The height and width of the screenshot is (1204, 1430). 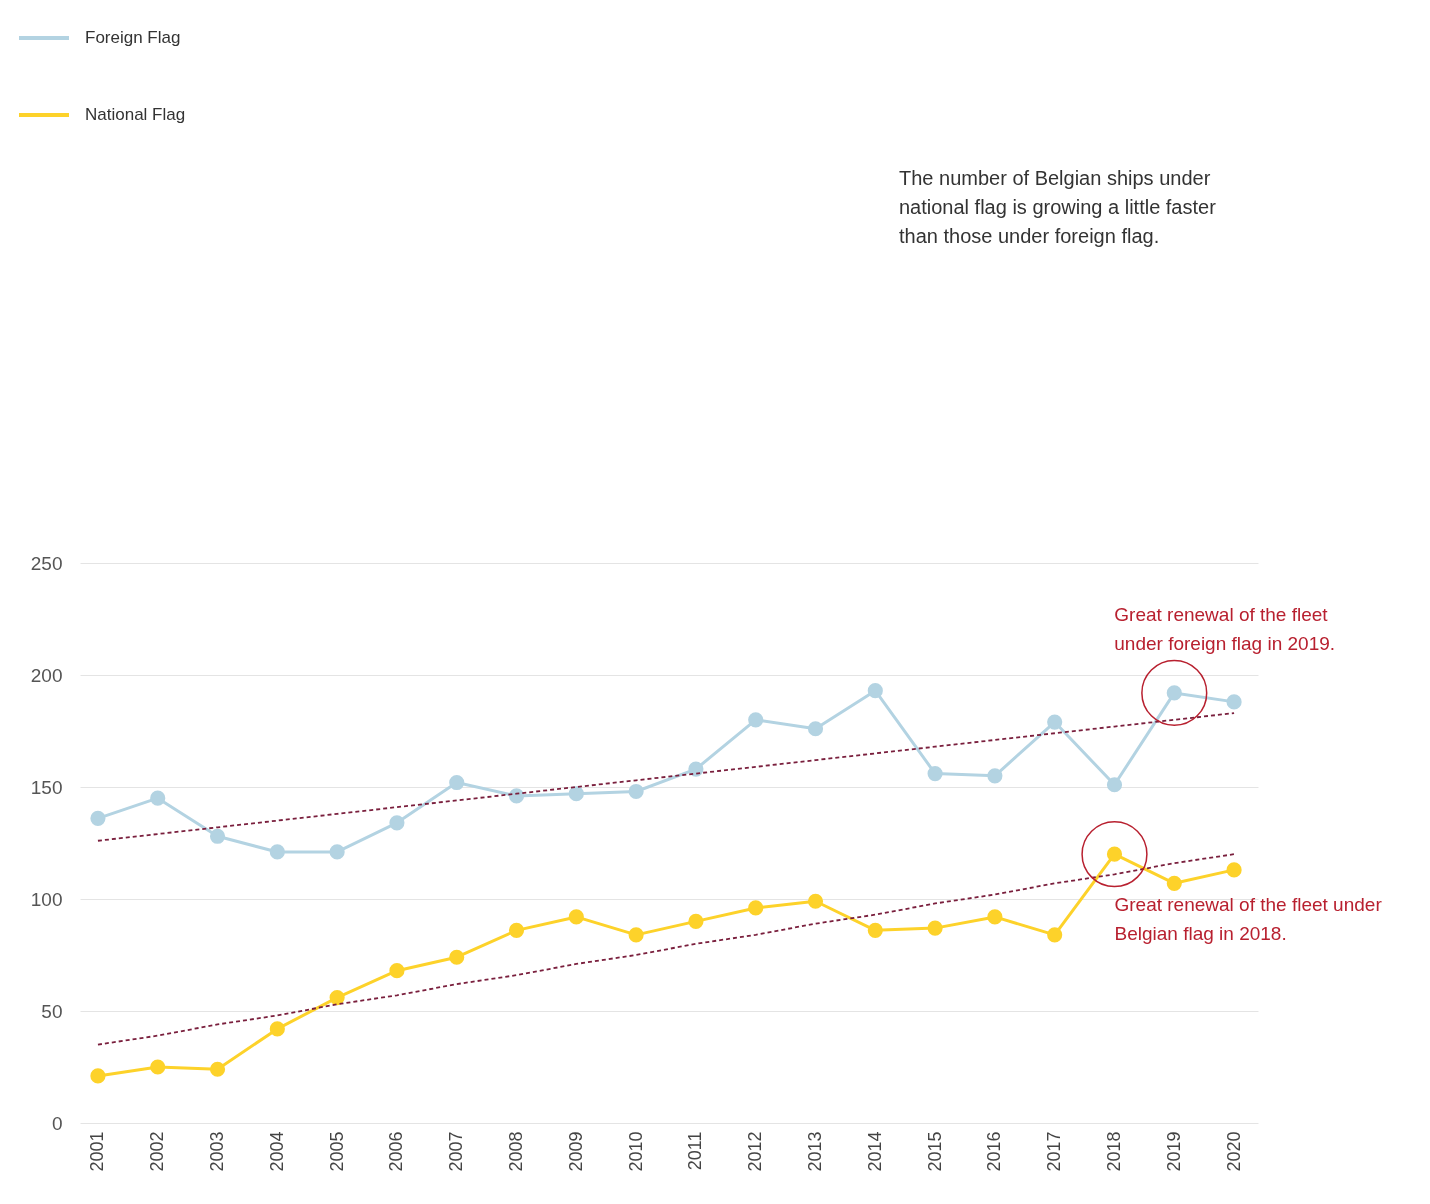 What do you see at coordinates (336, 1151) in the screenshot?
I see `x-tick-label: 2005` at bounding box center [336, 1151].